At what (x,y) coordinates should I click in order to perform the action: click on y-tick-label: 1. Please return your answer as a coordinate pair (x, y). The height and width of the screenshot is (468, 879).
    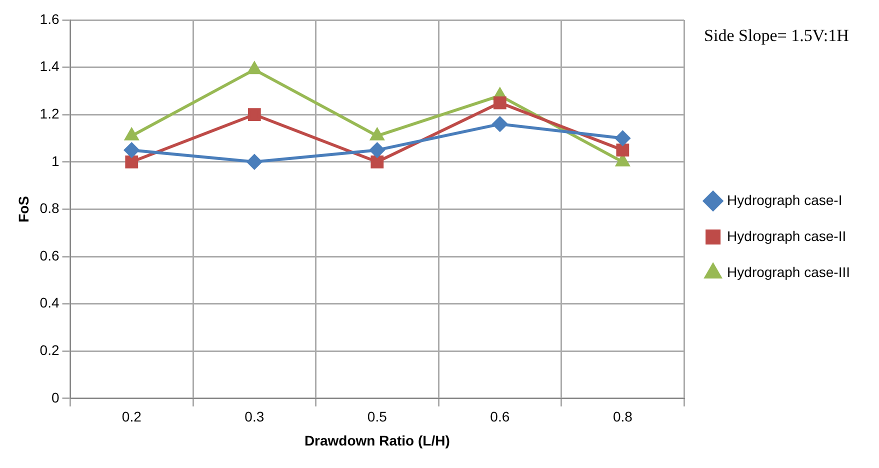
    Looking at the image, I should click on (55, 160).